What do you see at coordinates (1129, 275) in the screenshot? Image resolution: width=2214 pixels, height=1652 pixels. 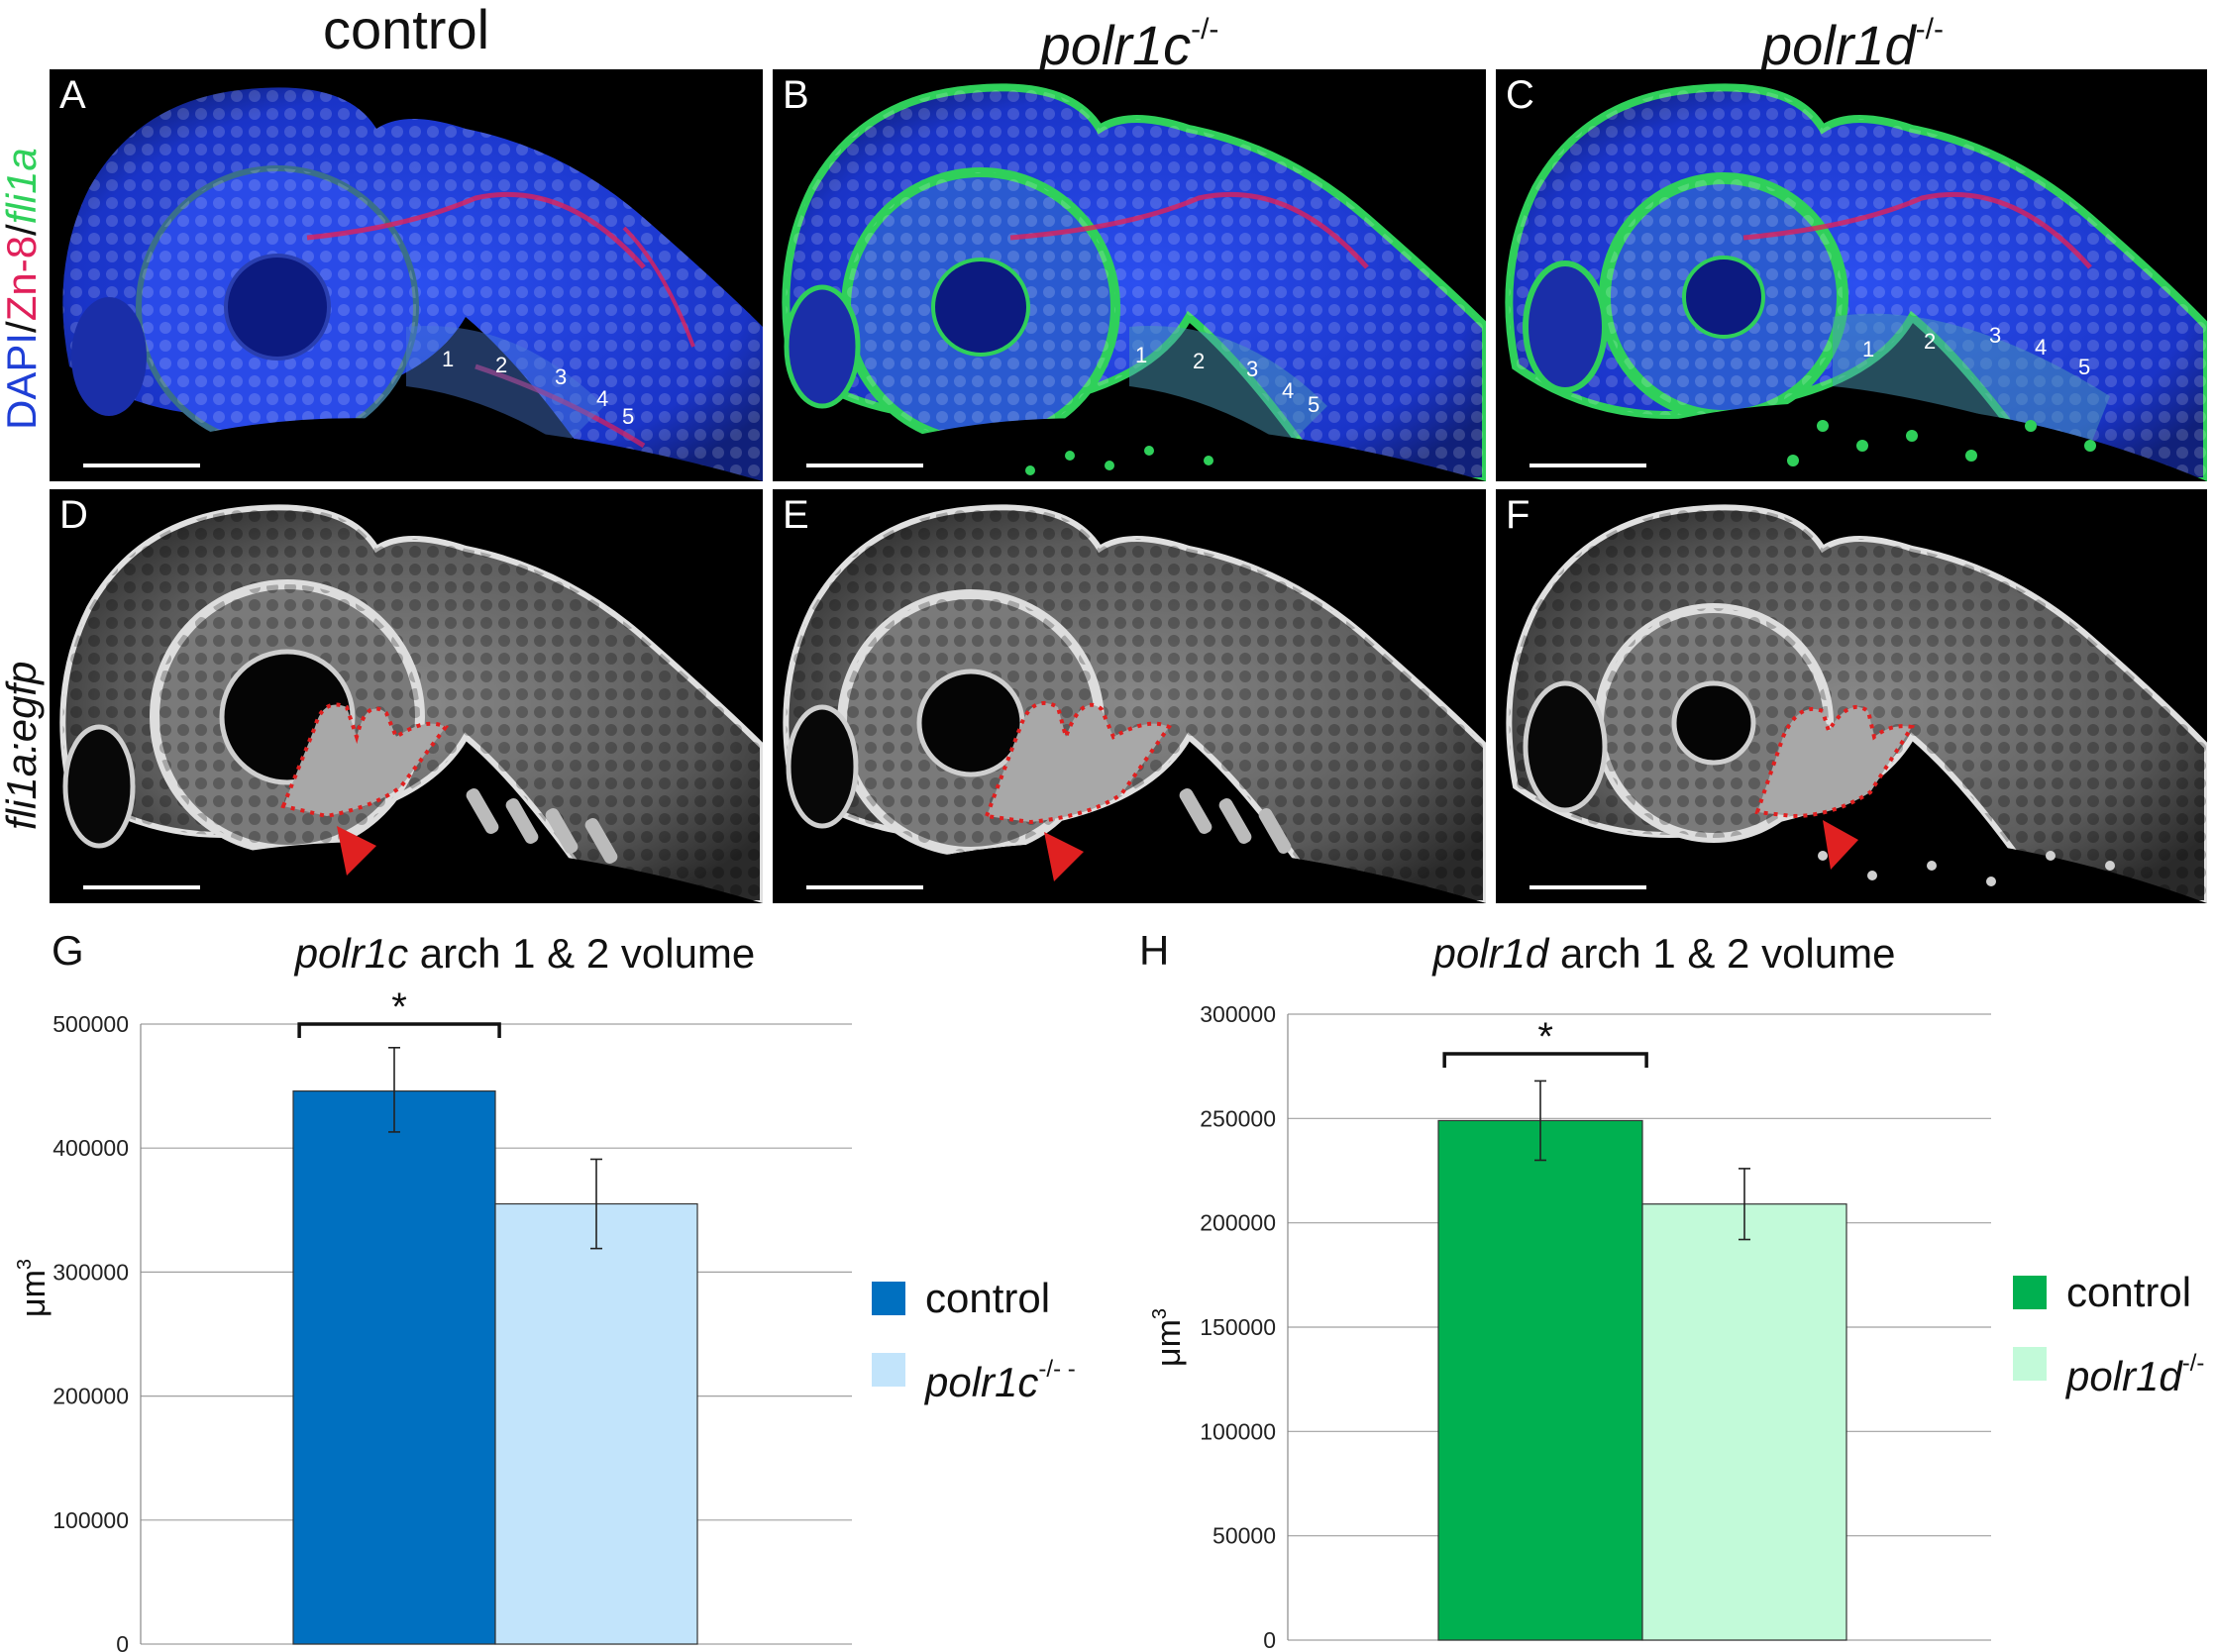 I see `panel-b: B 1 2 3 4 5` at bounding box center [1129, 275].